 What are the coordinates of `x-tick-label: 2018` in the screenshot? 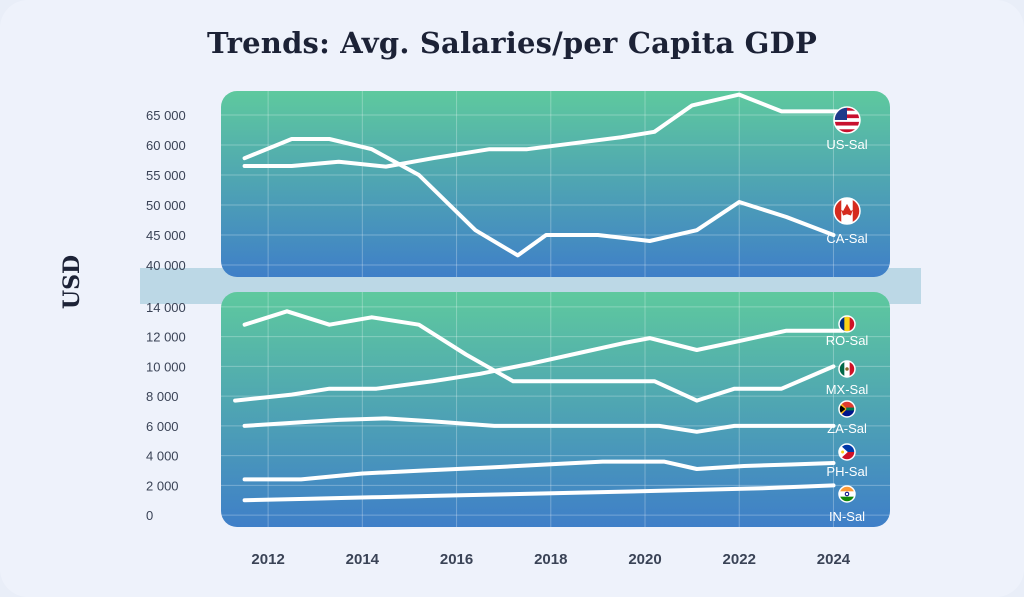 It's located at (550, 559).